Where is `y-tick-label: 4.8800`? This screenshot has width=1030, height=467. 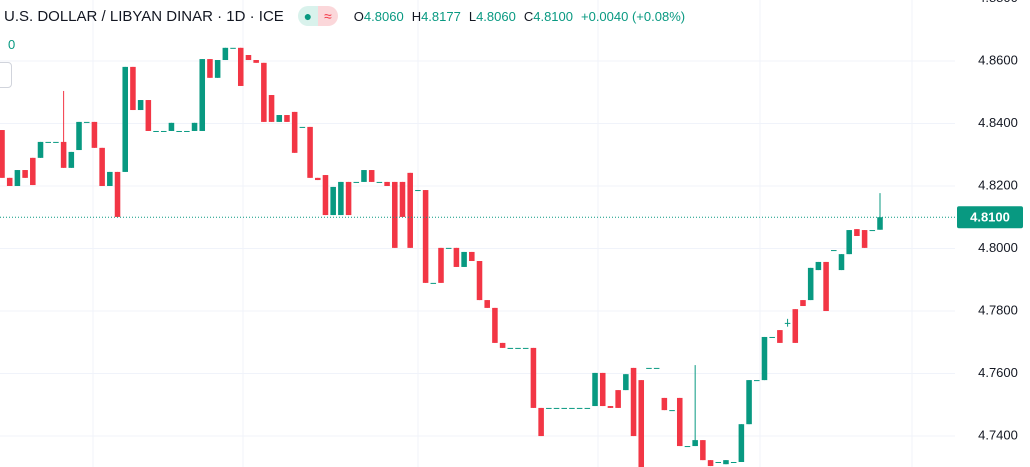 y-tick-label: 4.8800 is located at coordinates (998, 2).